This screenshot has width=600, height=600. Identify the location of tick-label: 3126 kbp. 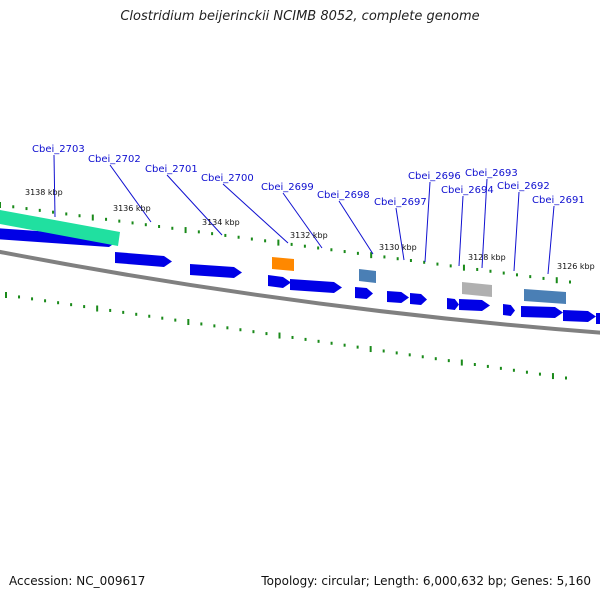
(576, 266).